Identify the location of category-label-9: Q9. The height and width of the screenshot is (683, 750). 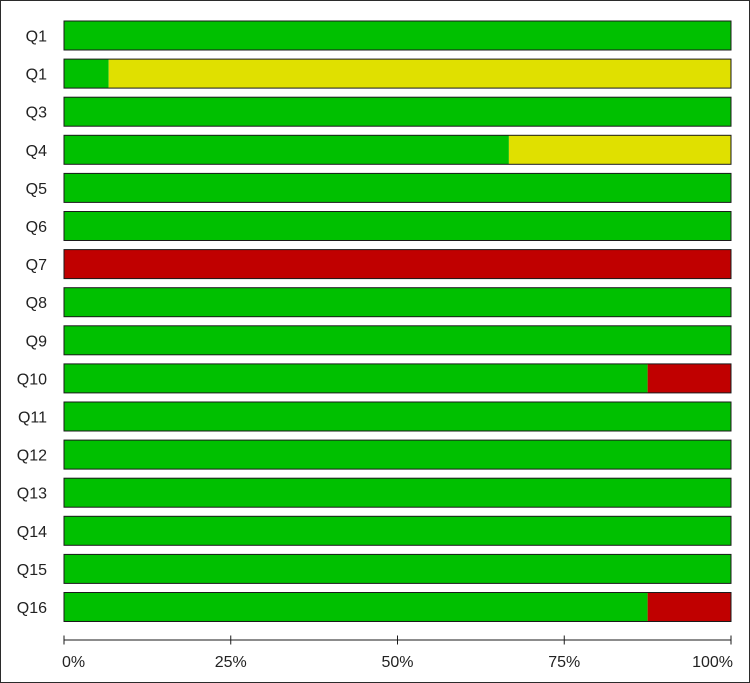
(36, 341).